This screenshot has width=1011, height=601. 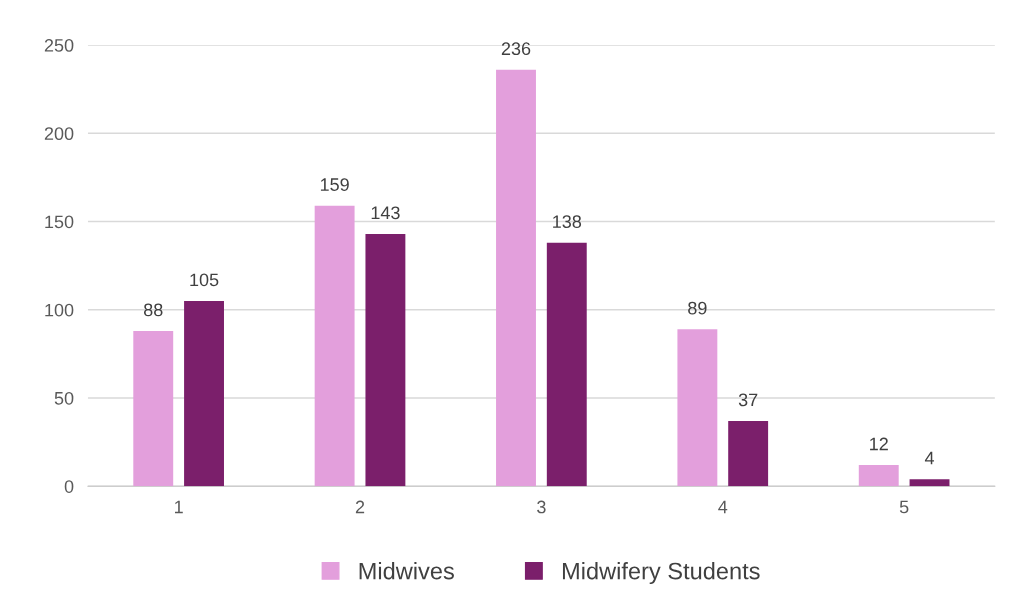 What do you see at coordinates (334, 184) in the screenshot?
I see `data-label: 159` at bounding box center [334, 184].